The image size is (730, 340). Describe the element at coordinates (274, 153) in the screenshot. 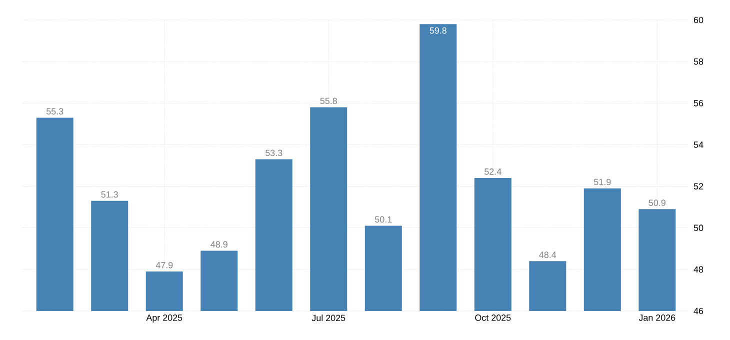

I see `data-label: 53.3` at that location.